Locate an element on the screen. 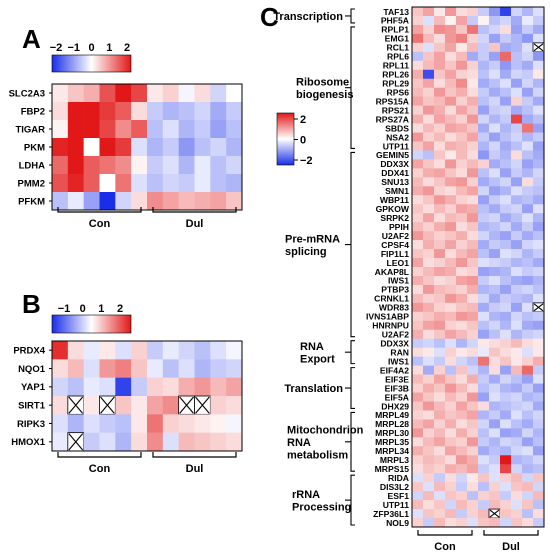 This screenshot has height=557, width=550. group-bracket is located at coordinates (194, 210).